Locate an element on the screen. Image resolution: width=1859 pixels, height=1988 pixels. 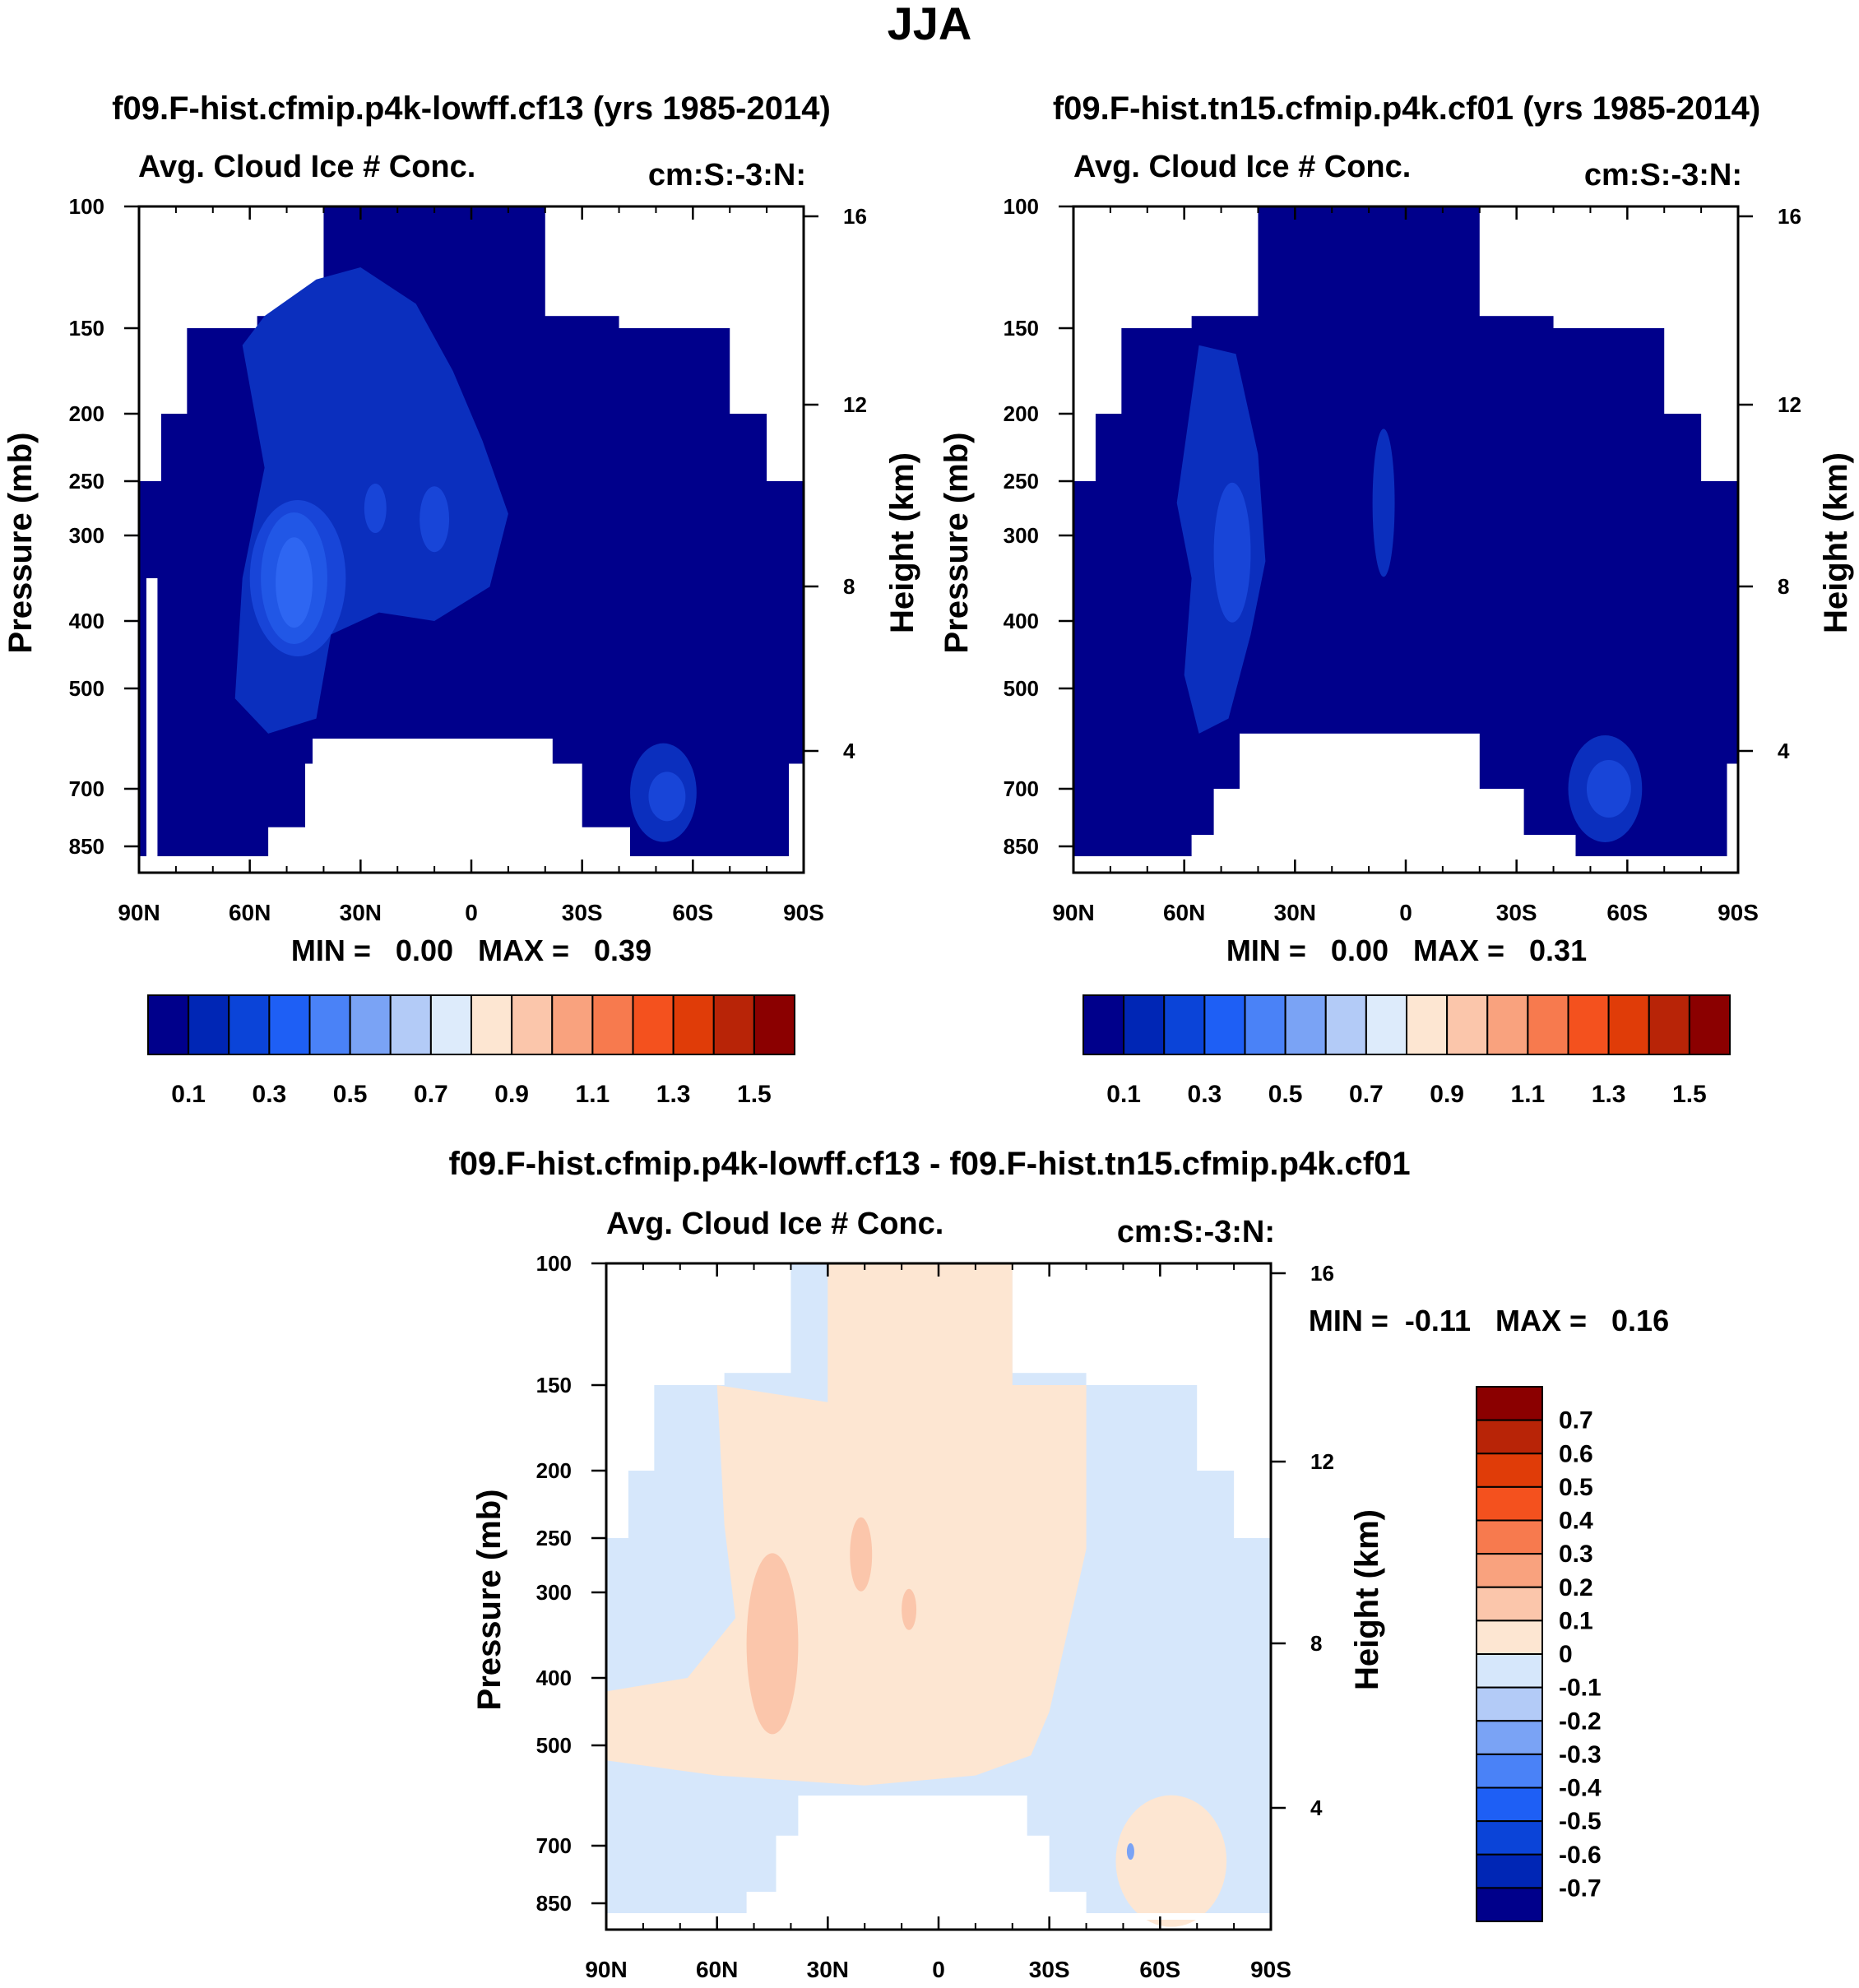
x-tick-label: 60S is located at coordinates (692, 913).